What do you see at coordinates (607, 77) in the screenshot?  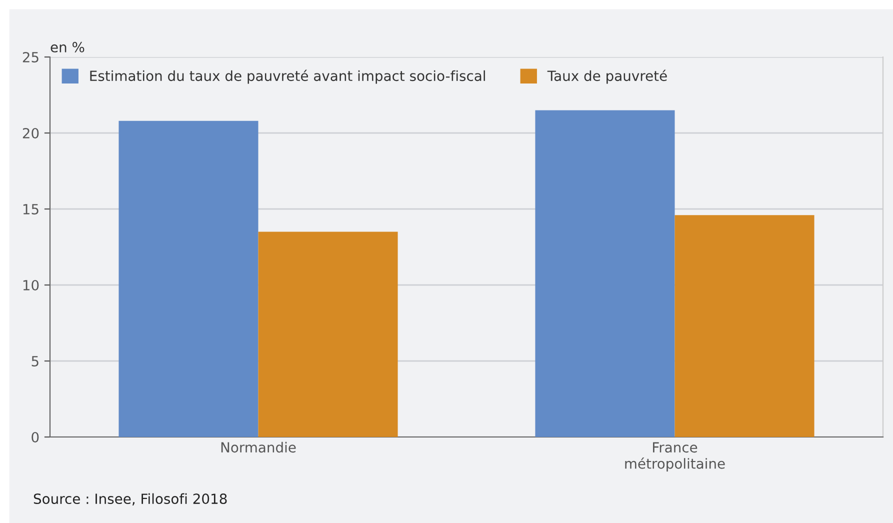 I see `legend-label: Taux de pauvreté` at bounding box center [607, 77].